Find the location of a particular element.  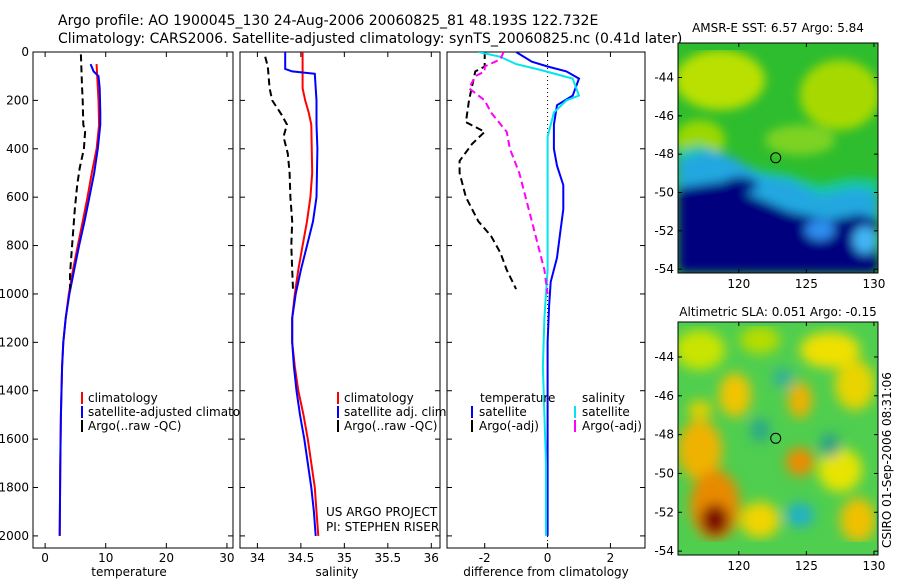

legend-salinity-header: salinity is located at coordinates (603, 398).